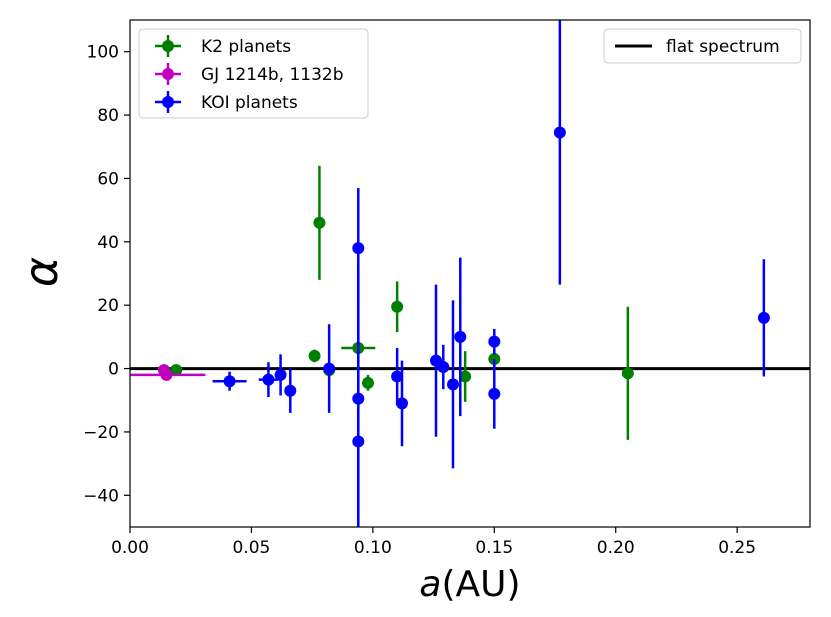  Describe the element at coordinates (101, 496) in the screenshot. I see `y-tick-label: −40` at that location.